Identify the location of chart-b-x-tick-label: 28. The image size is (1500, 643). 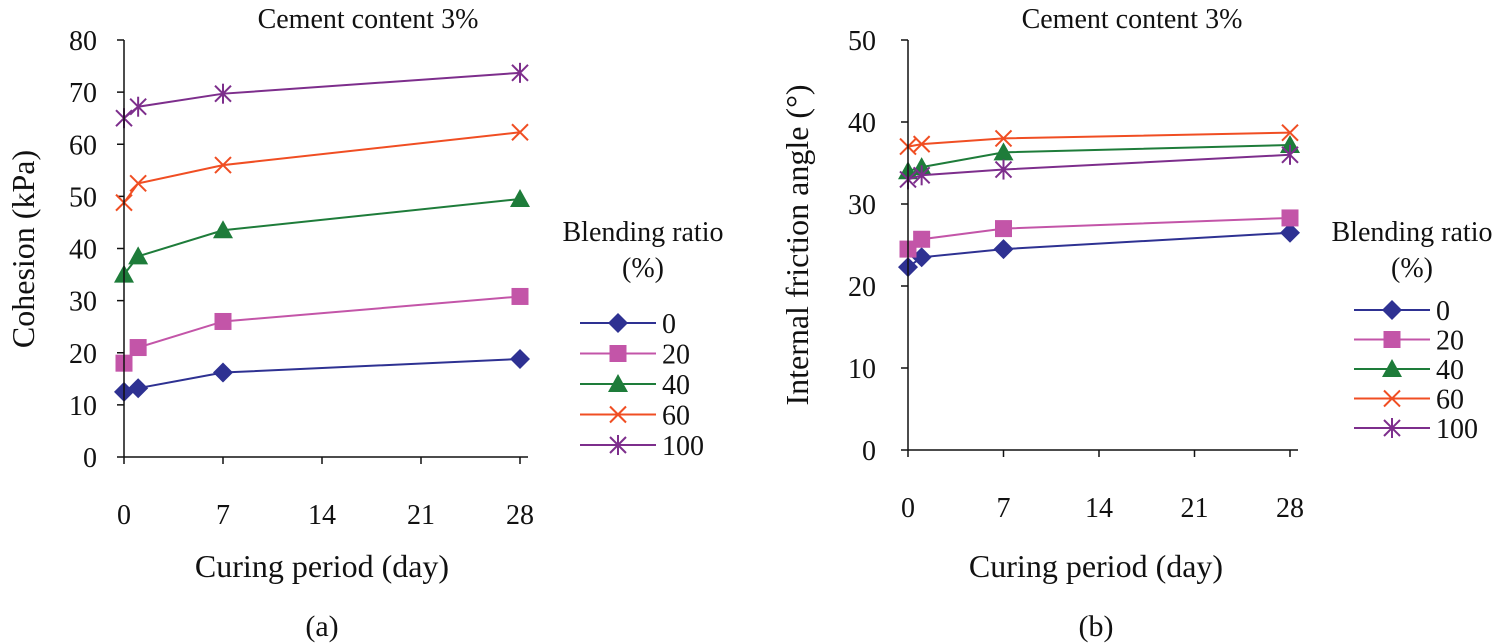
(1290, 508).